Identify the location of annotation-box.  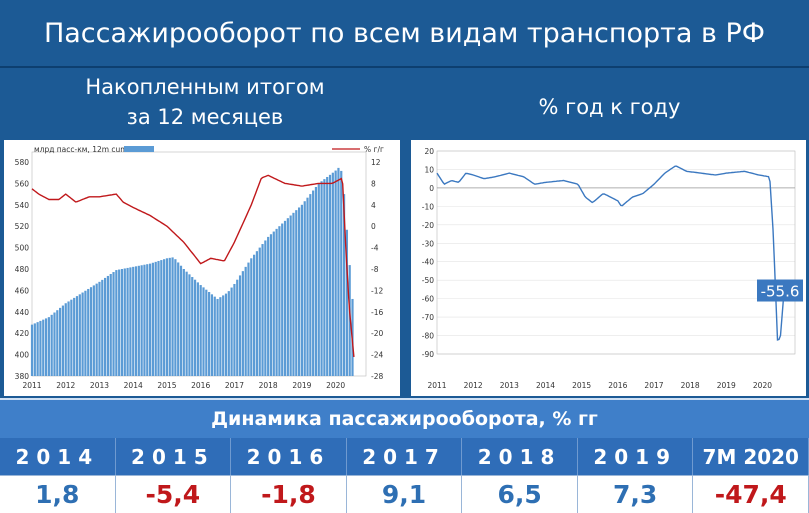
(780, 290).